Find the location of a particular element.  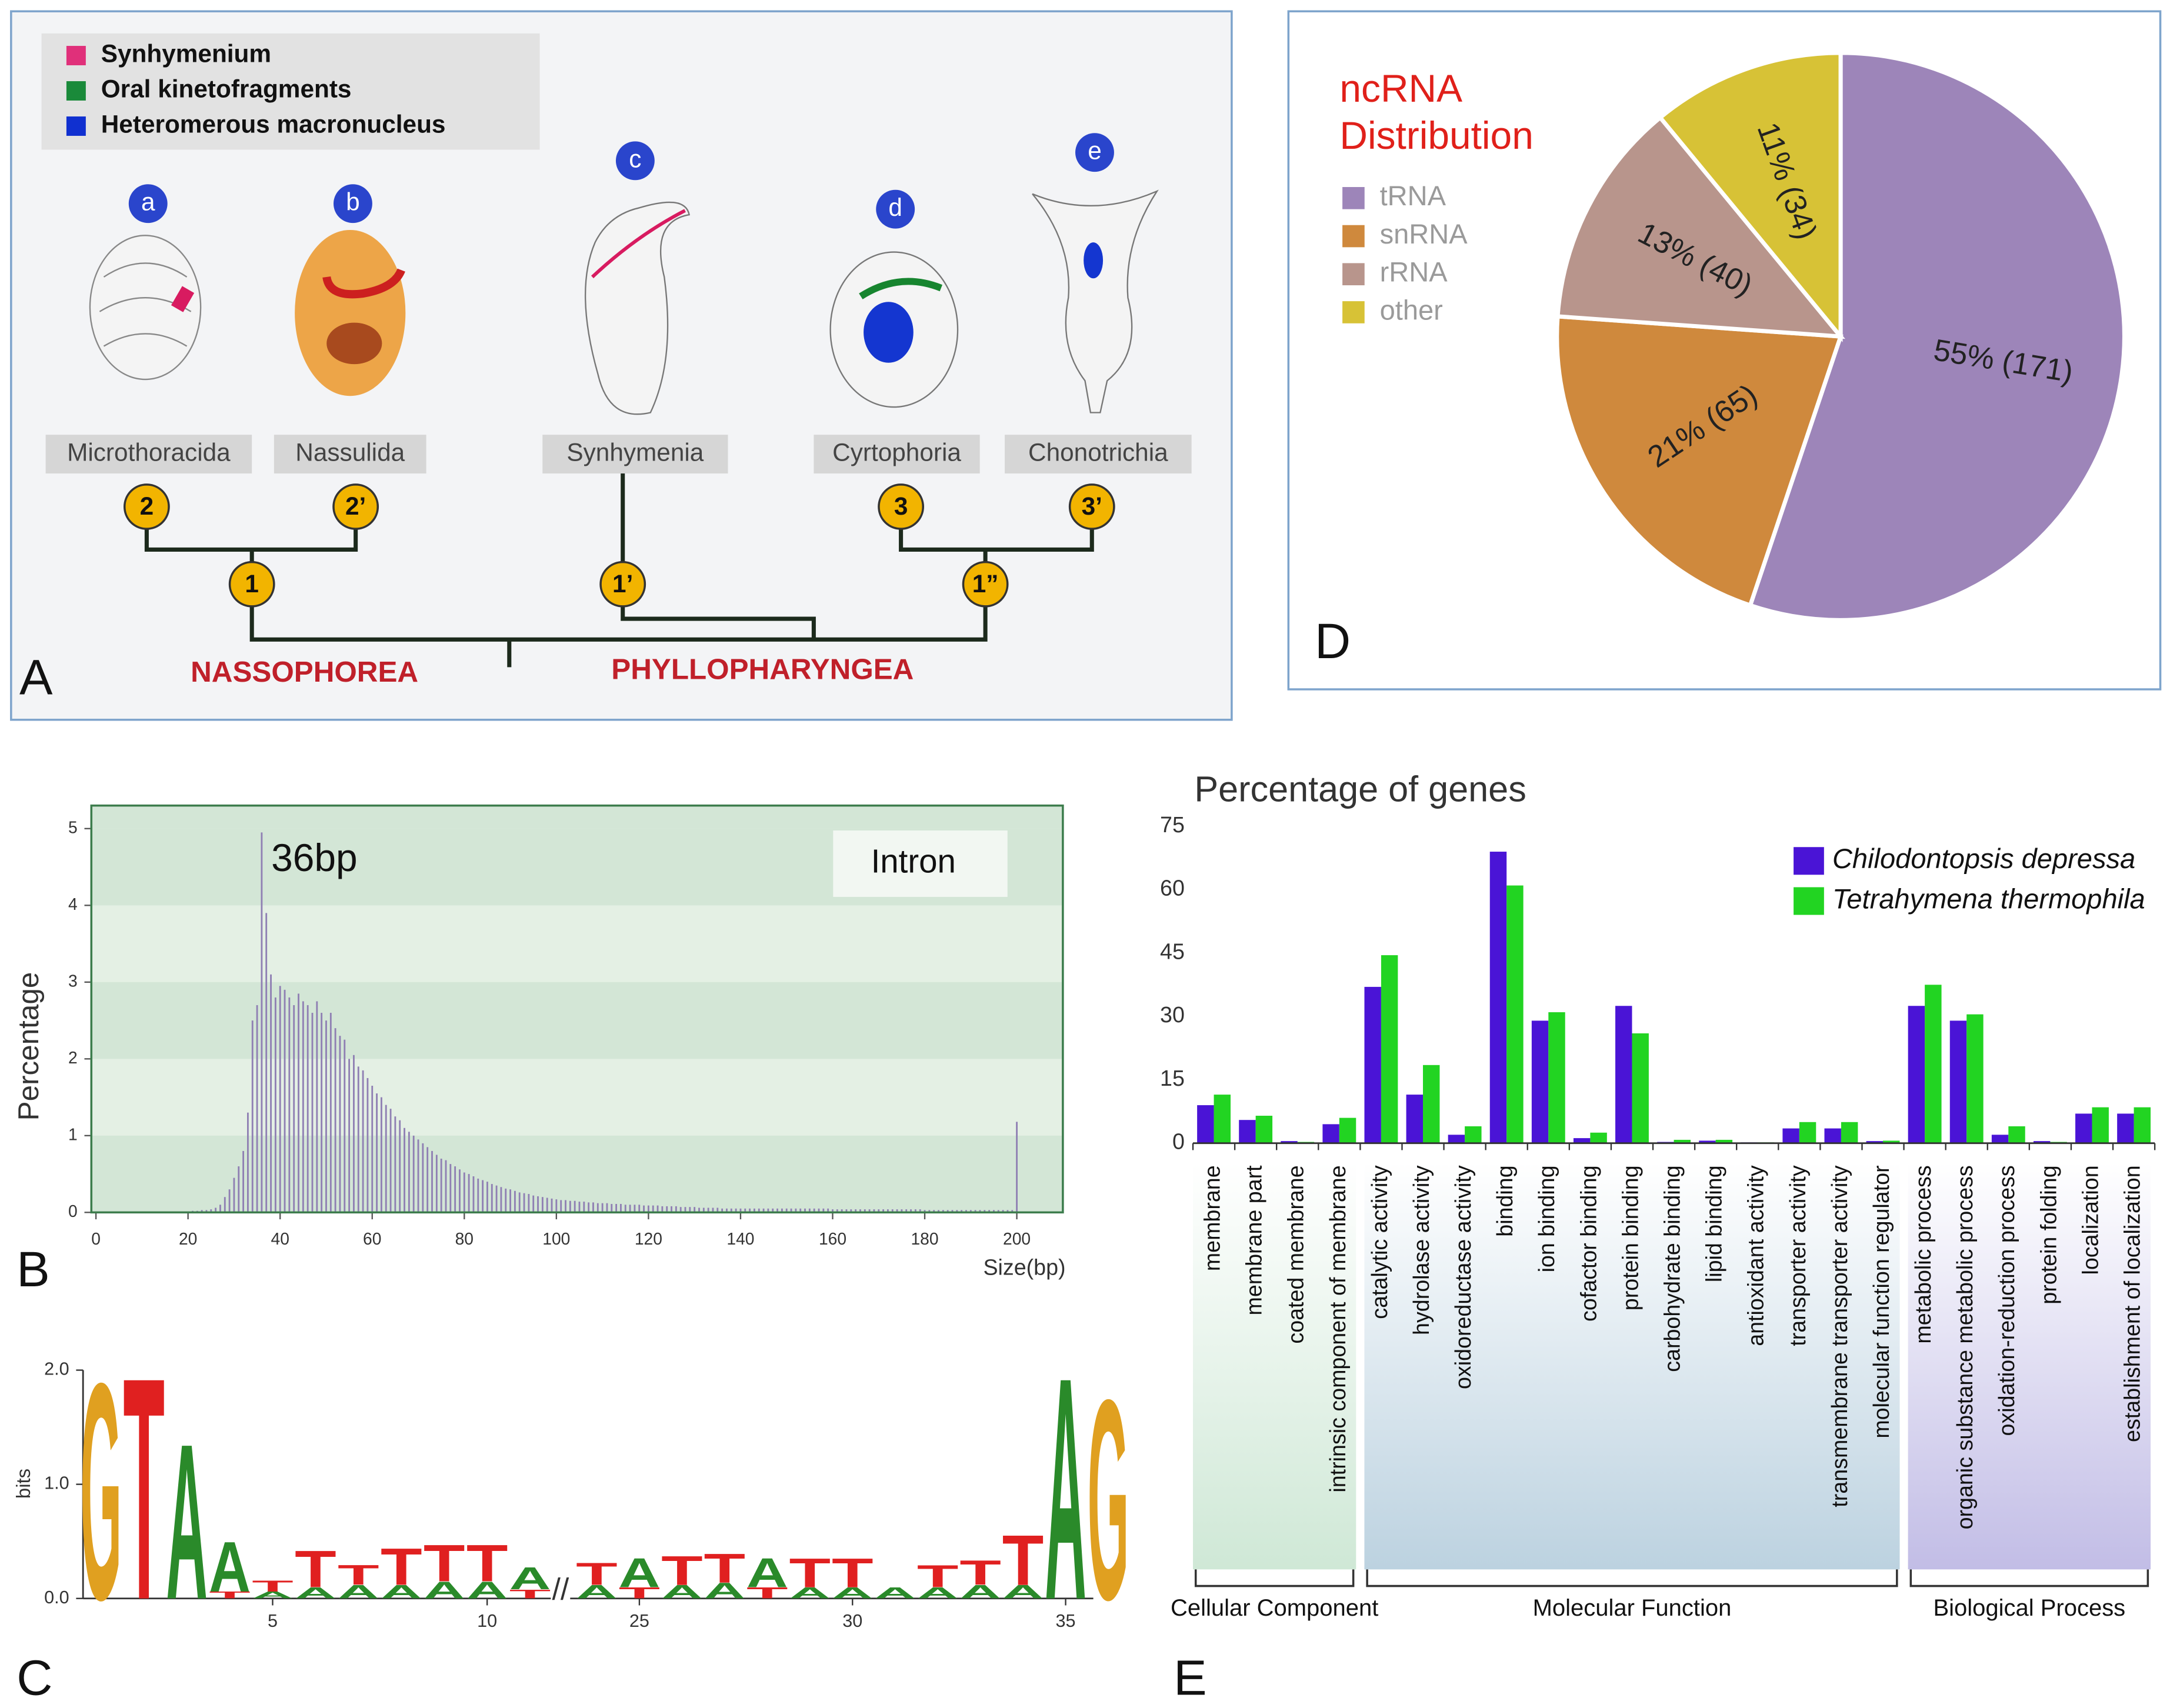

taxon-name: Chonotrichia is located at coordinates (1098, 452).